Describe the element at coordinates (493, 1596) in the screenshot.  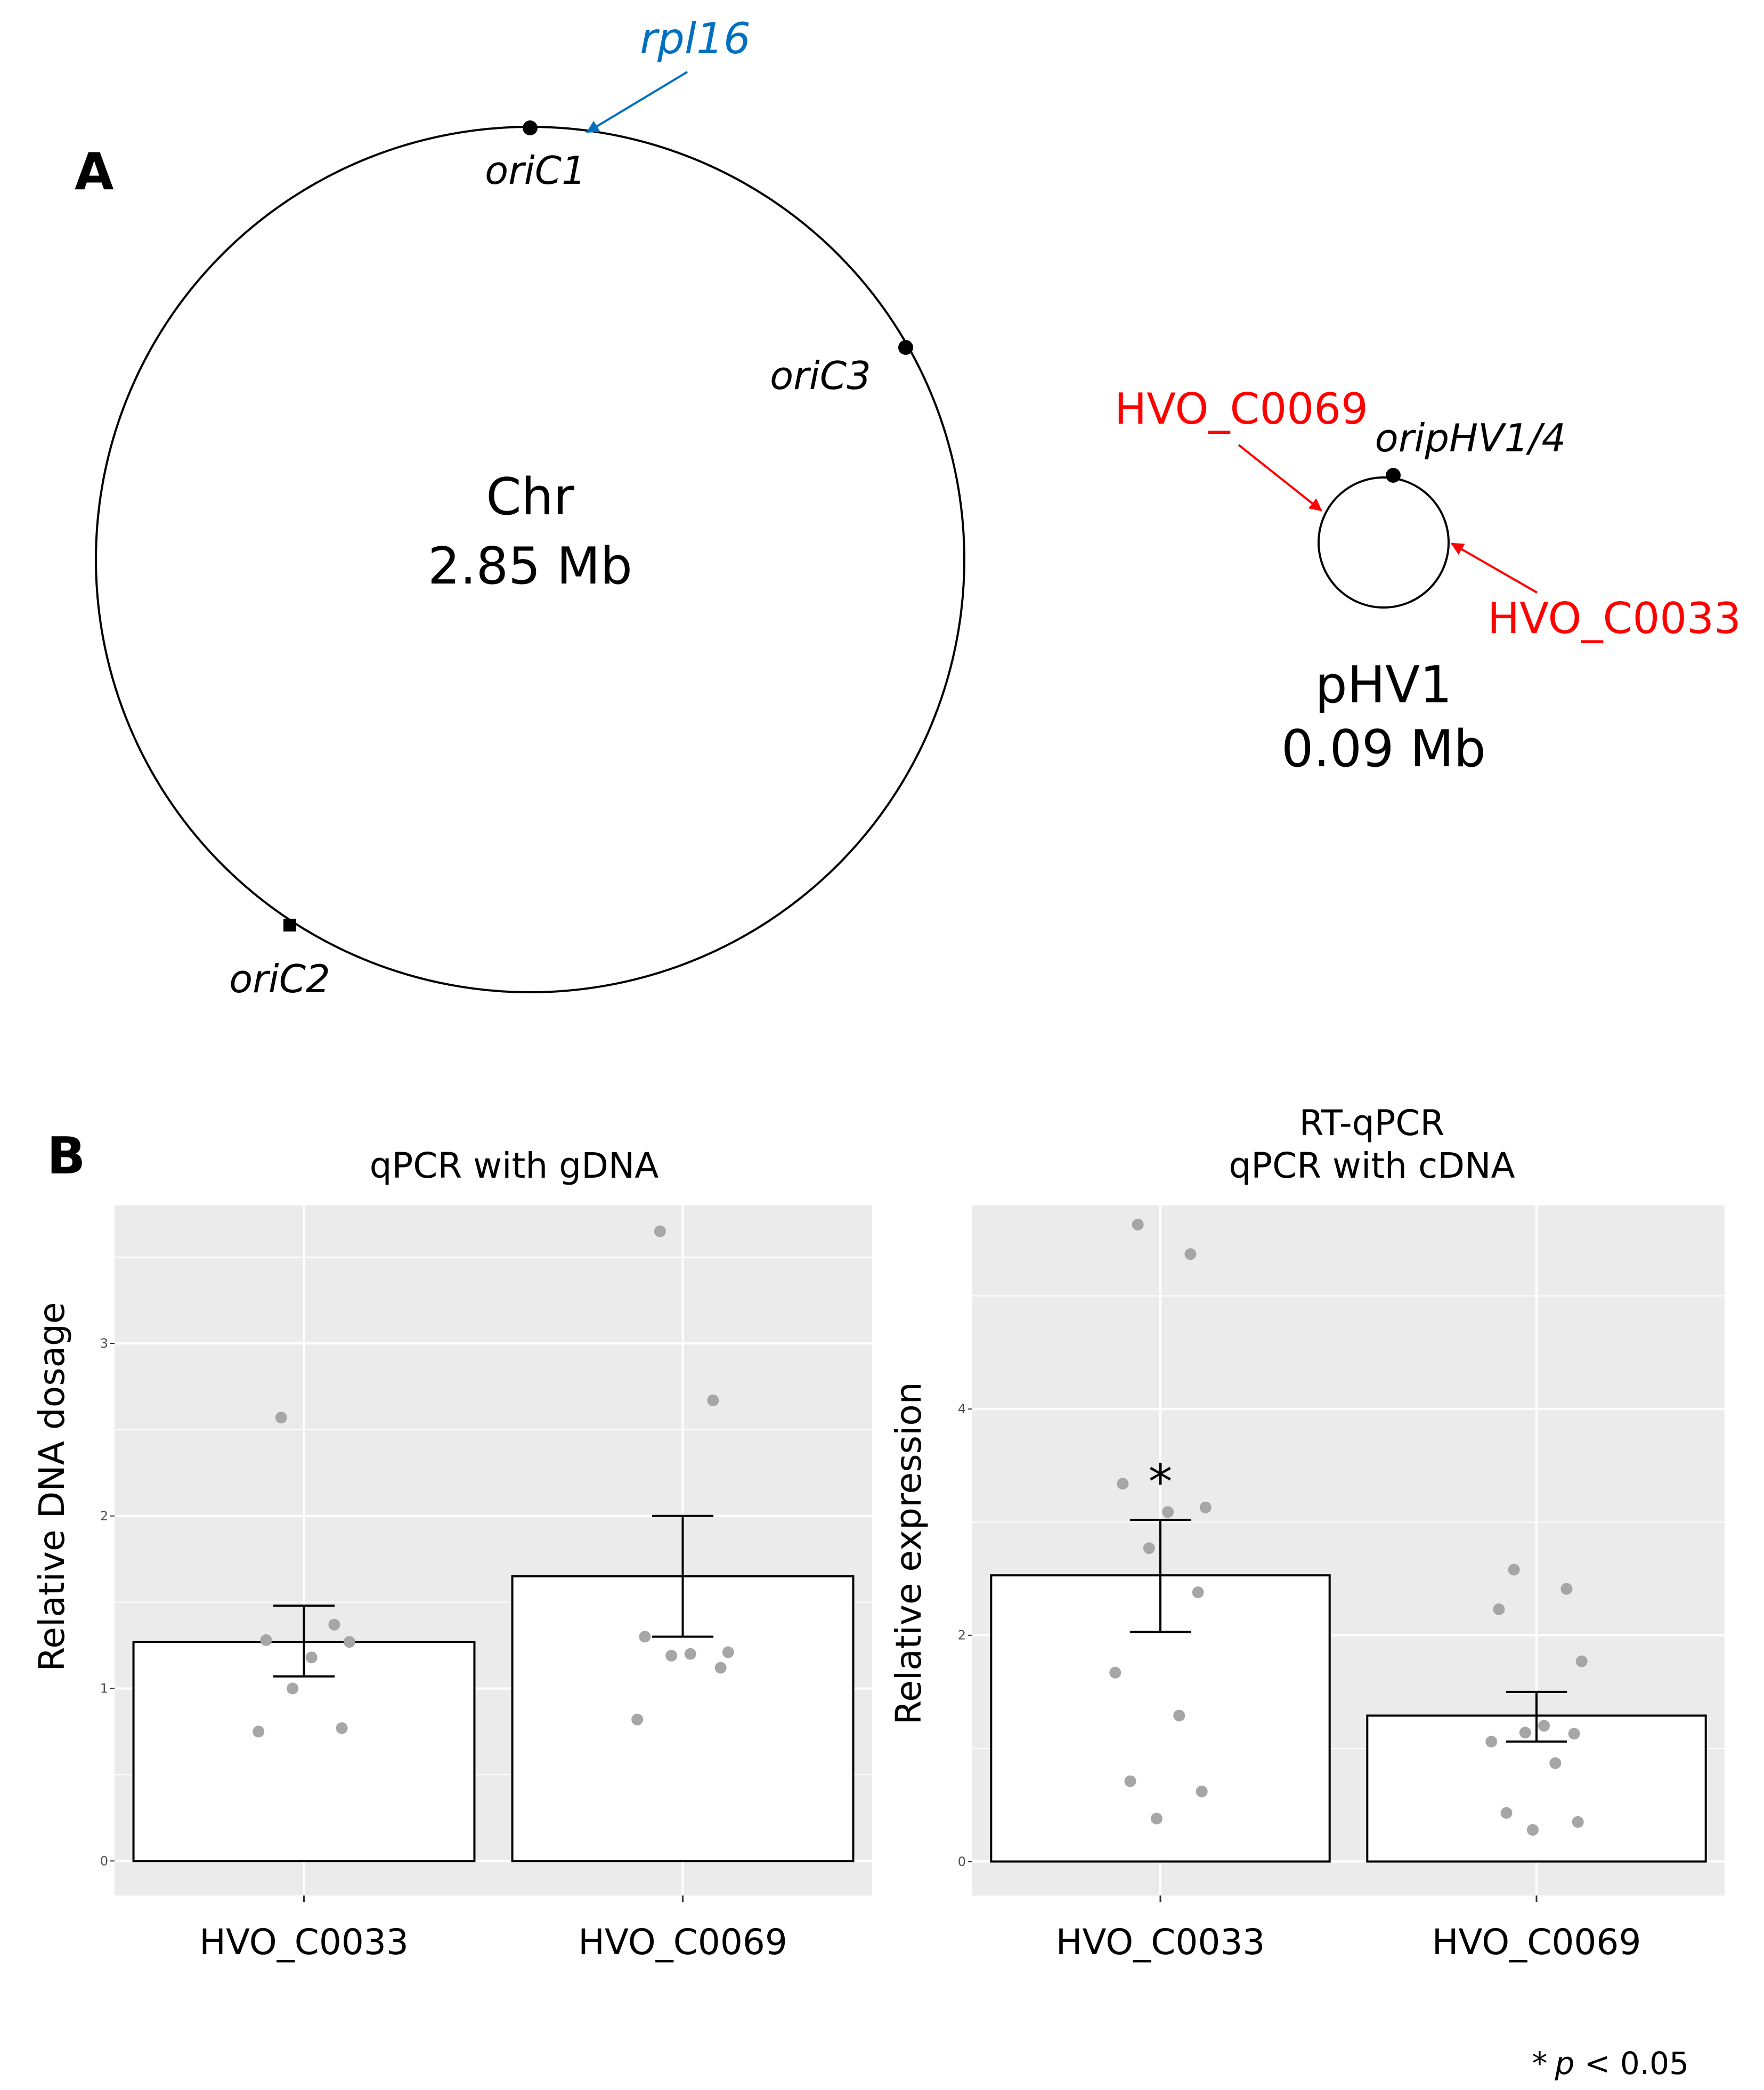
I see `chart-gdna-errorbars` at that location.